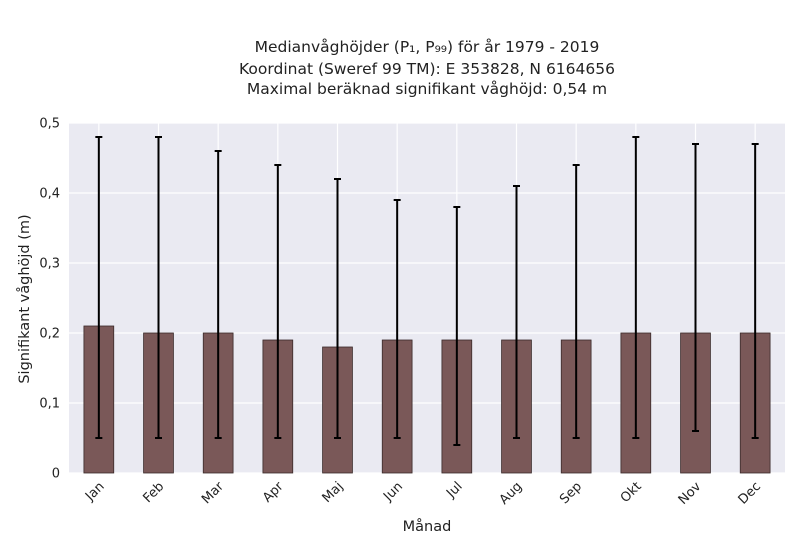 Image resolution: width=800 pixels, height=550 pixels. Describe the element at coordinates (454, 490) in the screenshot. I see `x-tick-label-jul: Jul` at that location.